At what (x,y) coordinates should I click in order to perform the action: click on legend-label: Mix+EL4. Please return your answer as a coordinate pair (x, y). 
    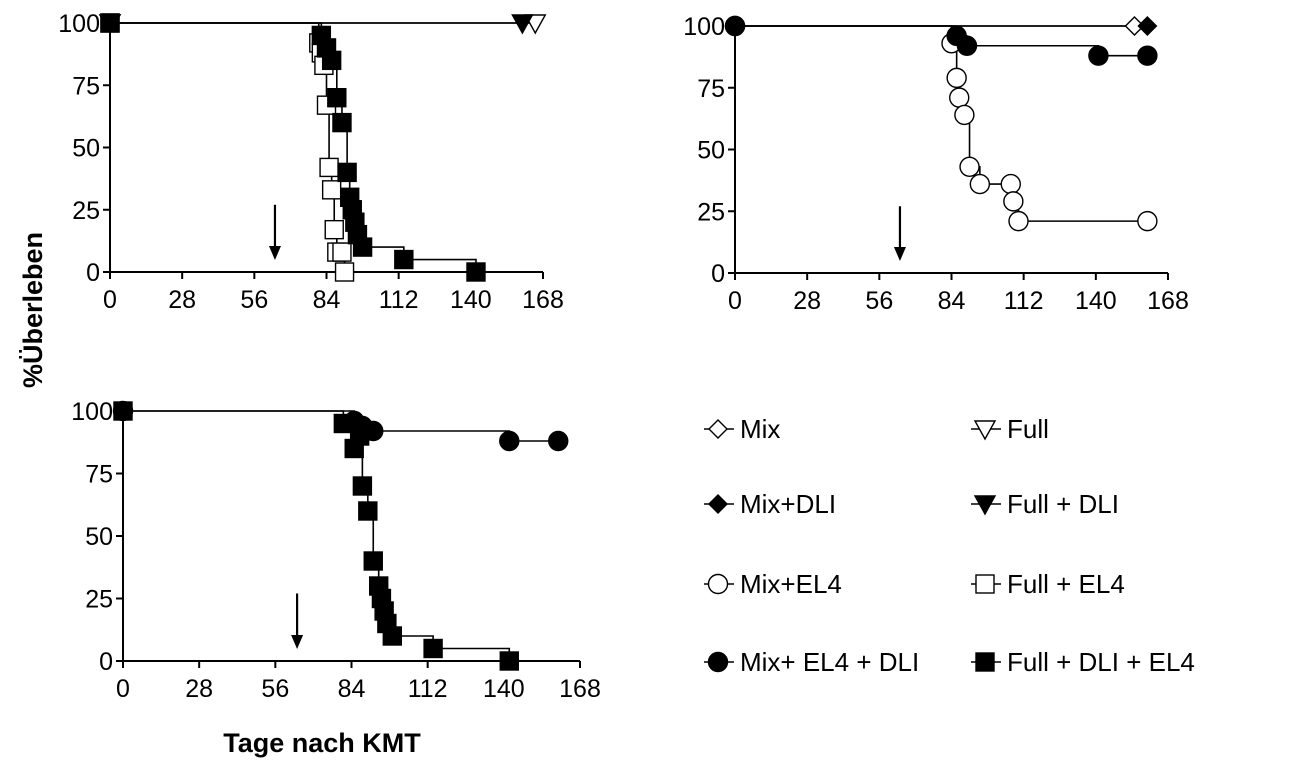
    Looking at the image, I should click on (791, 584).